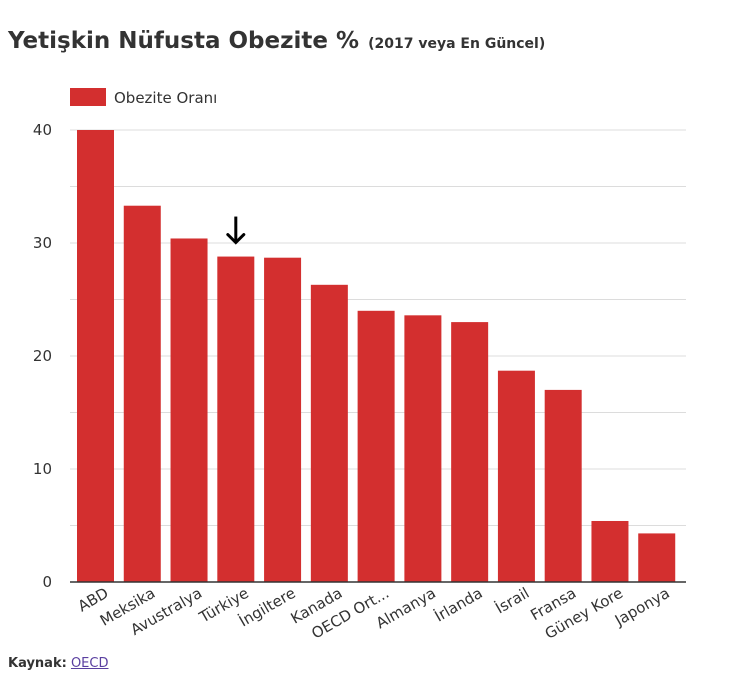 The height and width of the screenshot is (697, 736). Describe the element at coordinates (42, 130) in the screenshot. I see `y-tick-label: 40` at that location.